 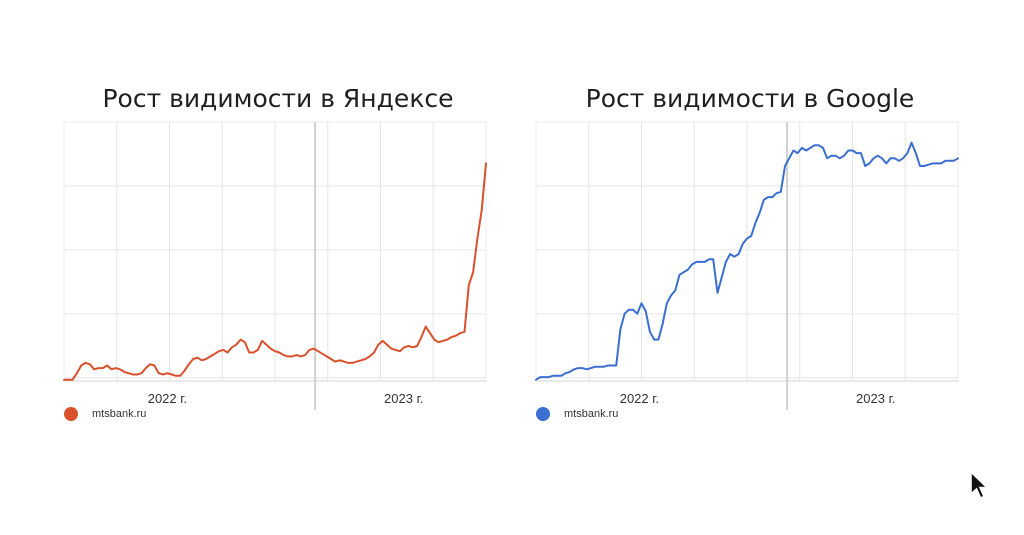 What do you see at coordinates (750, 98) in the screenshot?
I see `chart-title: Рост видимости в Google` at bounding box center [750, 98].